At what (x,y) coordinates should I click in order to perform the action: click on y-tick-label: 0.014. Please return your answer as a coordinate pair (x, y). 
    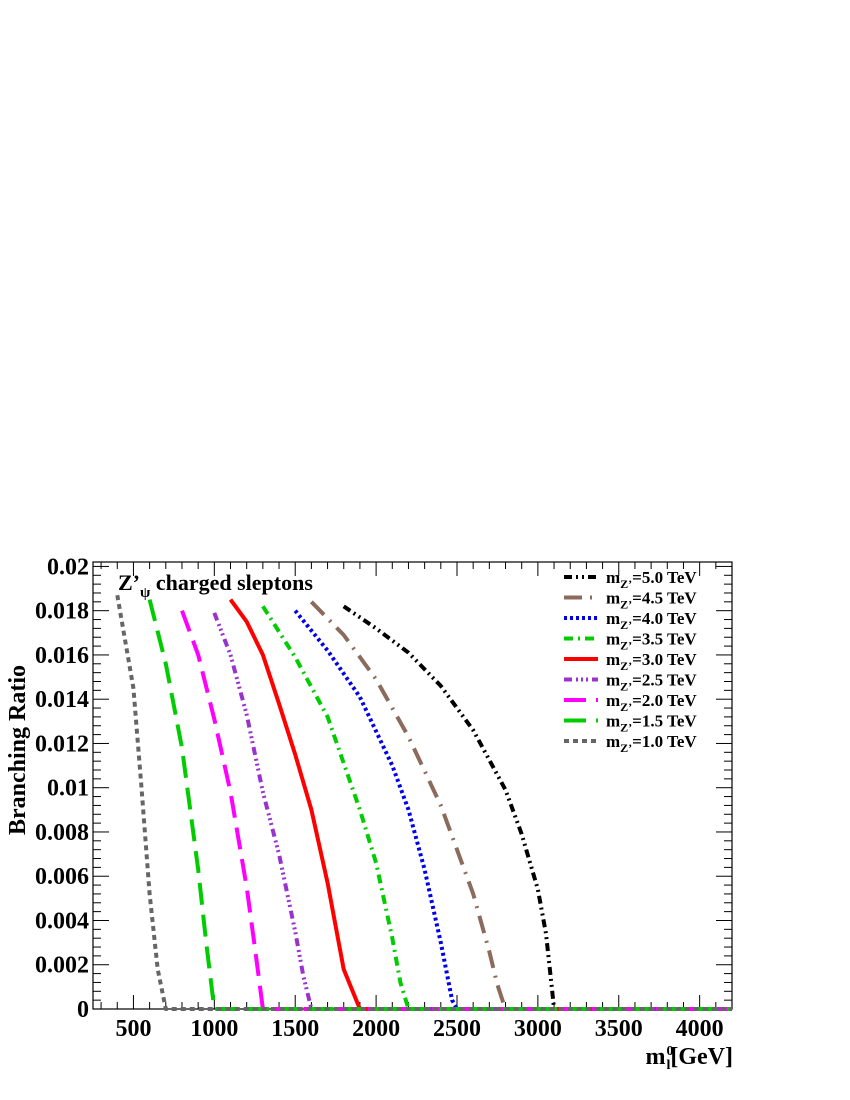
    Looking at the image, I should click on (62, 700).